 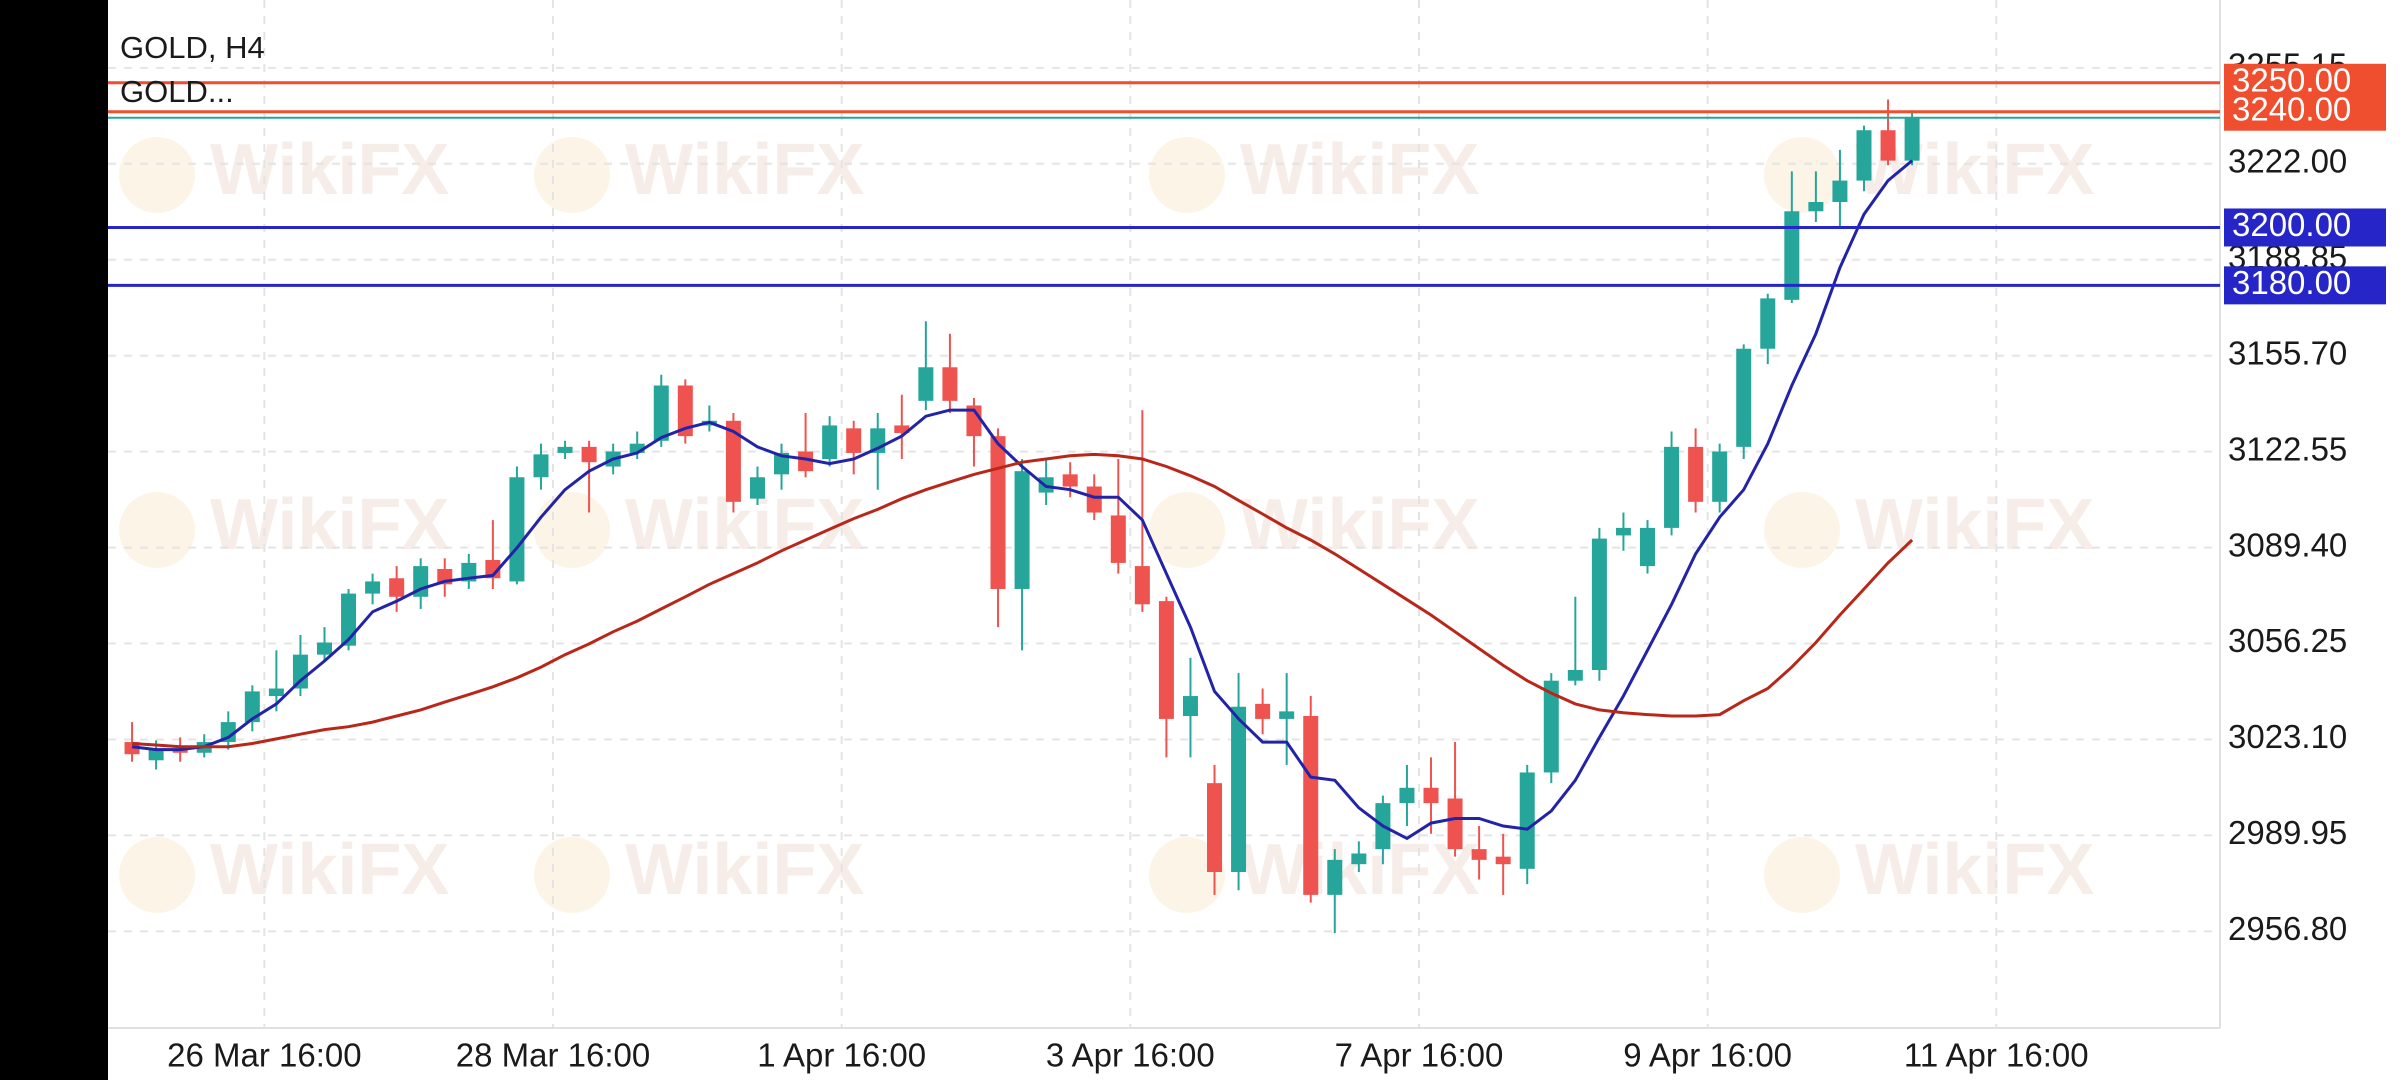 I want to click on y-tick-label: 3023.10, so click(x=2287, y=736).